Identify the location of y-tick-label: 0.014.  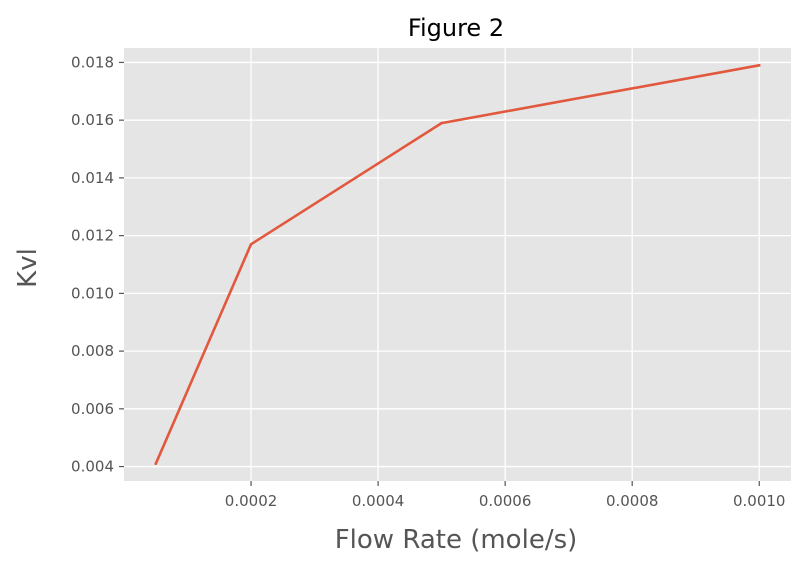
(92, 178).